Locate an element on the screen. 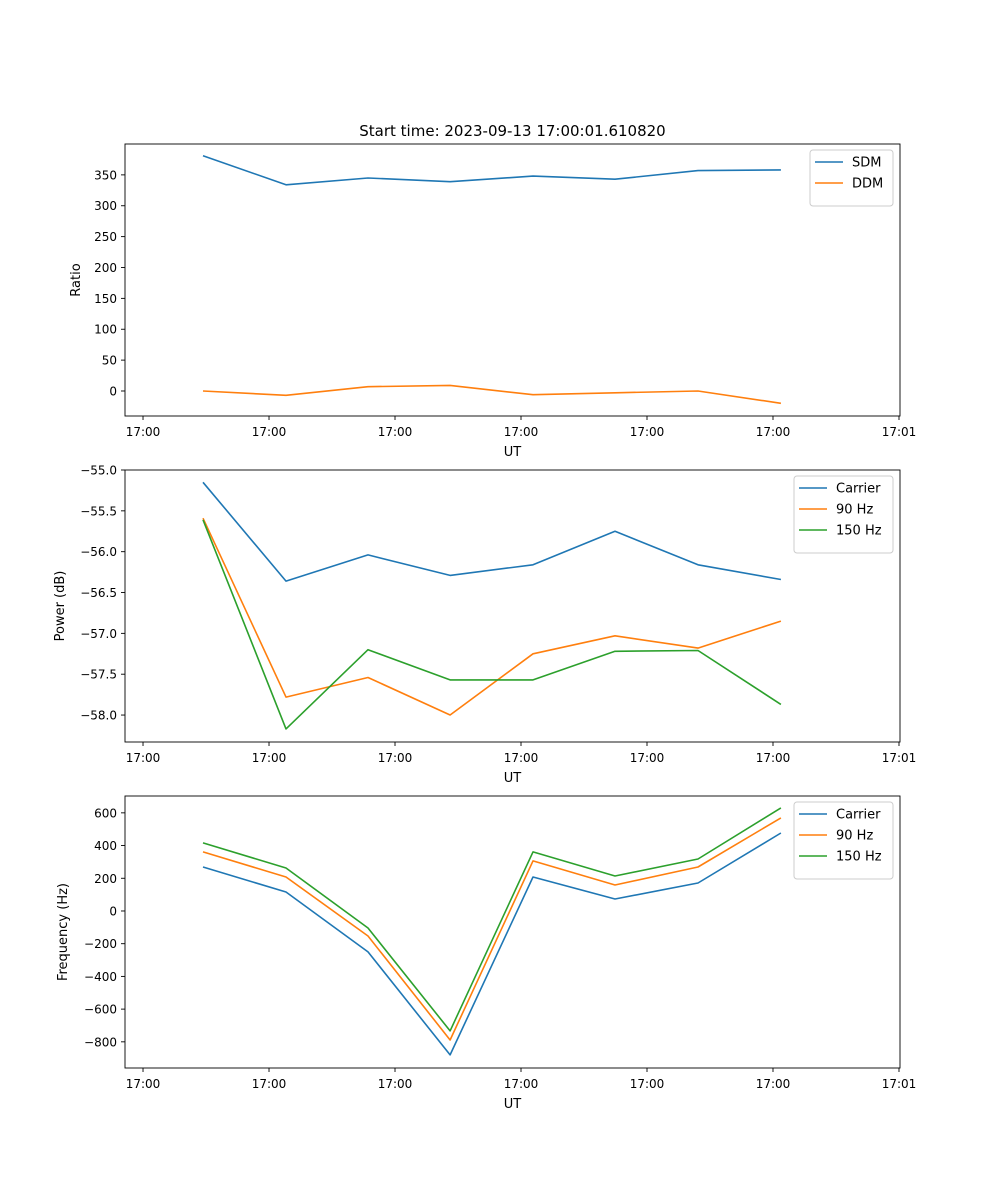 Image resolution: width=1000 pixels, height=1200 pixels. legend-label: SDM is located at coordinates (866, 163).